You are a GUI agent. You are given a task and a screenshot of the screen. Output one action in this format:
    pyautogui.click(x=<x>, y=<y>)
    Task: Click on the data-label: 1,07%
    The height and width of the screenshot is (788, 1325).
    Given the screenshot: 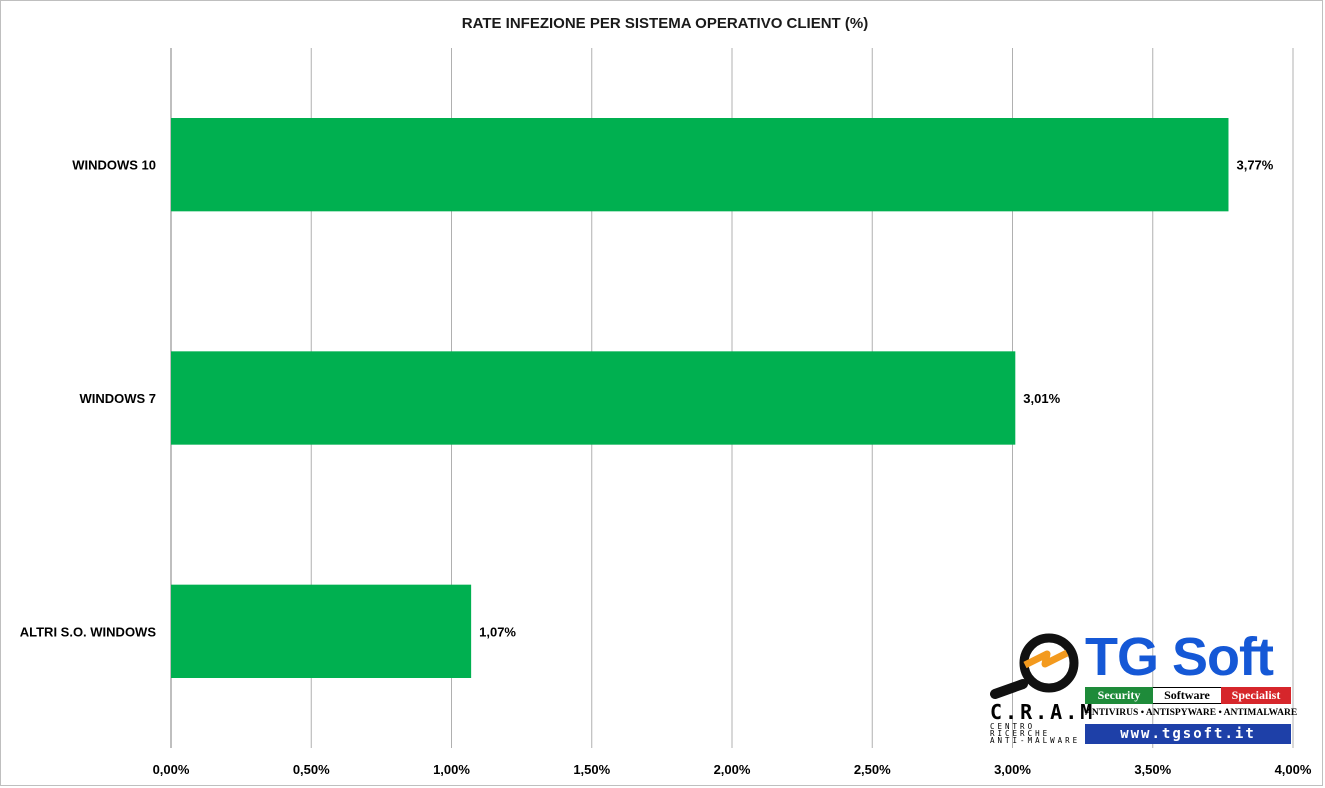 What is the action you would take?
    pyautogui.click(x=497, y=631)
    